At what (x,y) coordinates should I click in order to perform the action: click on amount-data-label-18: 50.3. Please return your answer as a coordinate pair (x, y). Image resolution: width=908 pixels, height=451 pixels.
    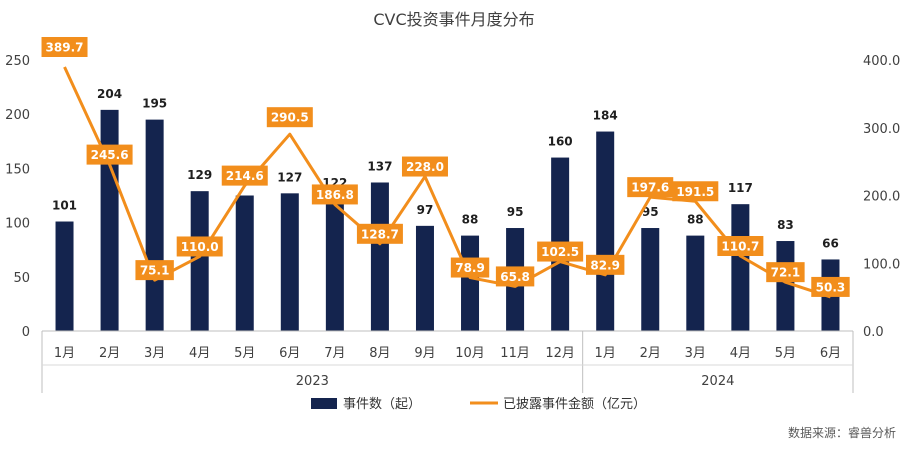
    Looking at the image, I should click on (830, 286).